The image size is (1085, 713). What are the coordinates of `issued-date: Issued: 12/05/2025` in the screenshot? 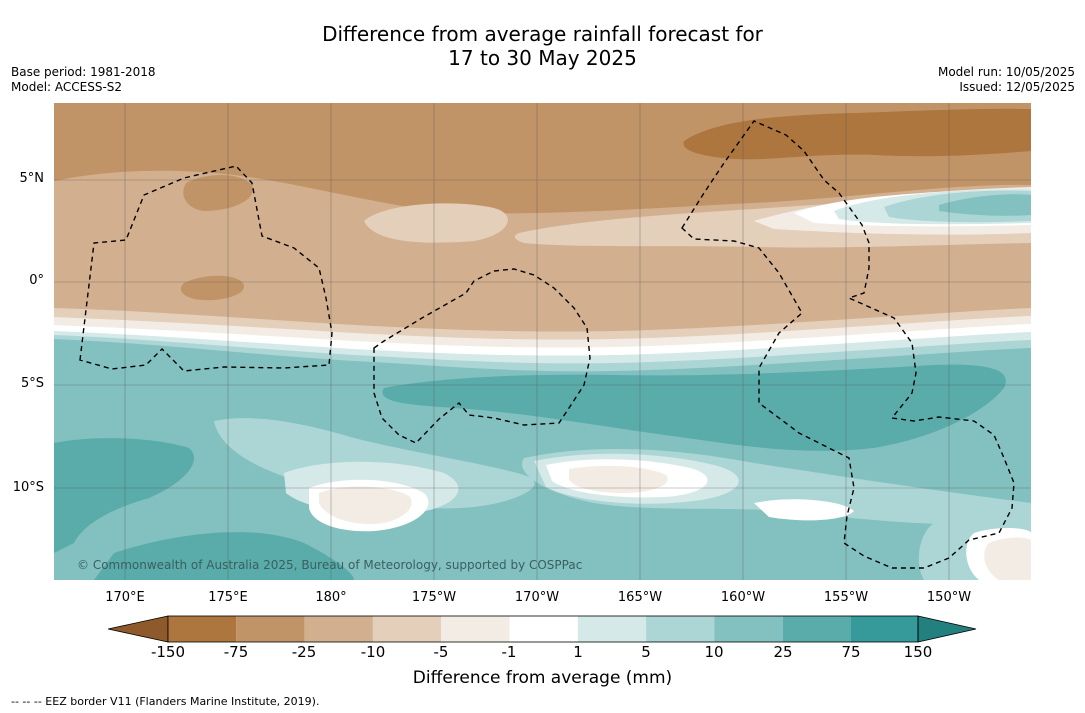 It's located at (1017, 87).